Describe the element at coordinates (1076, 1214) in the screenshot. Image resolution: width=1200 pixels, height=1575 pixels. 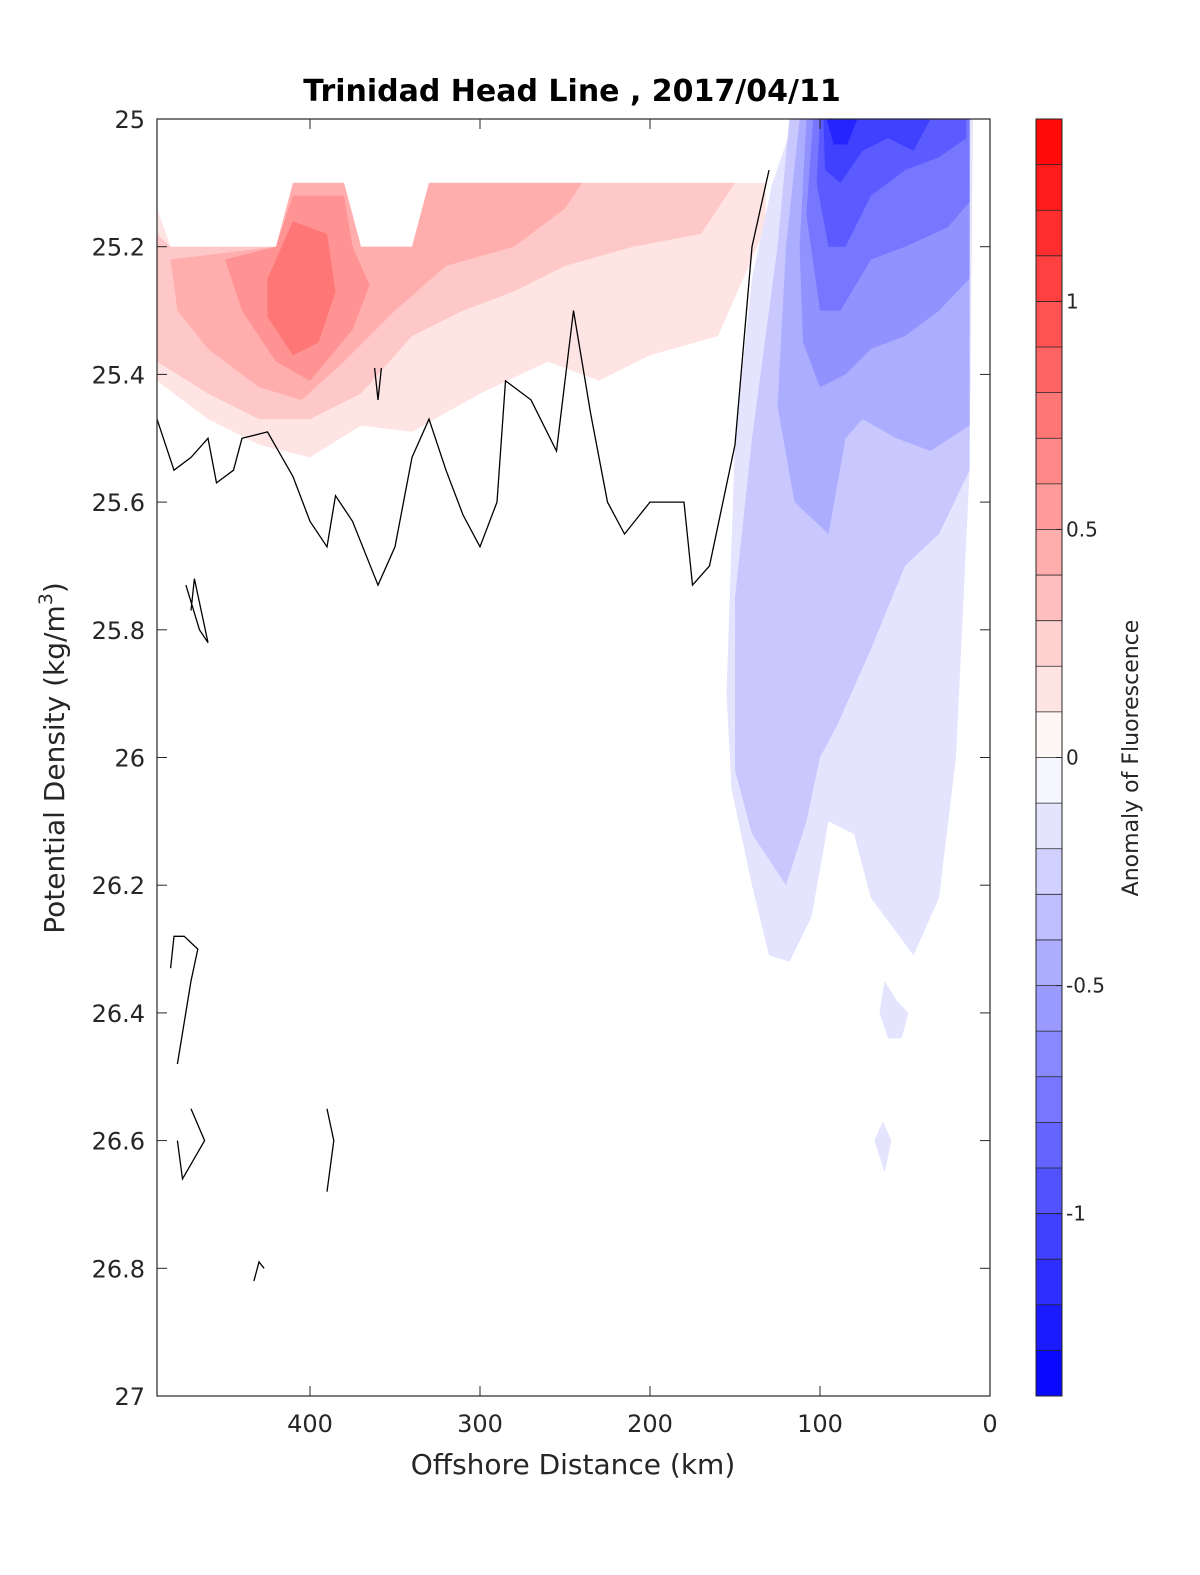
I see `colorbar-tick-label: -1` at that location.